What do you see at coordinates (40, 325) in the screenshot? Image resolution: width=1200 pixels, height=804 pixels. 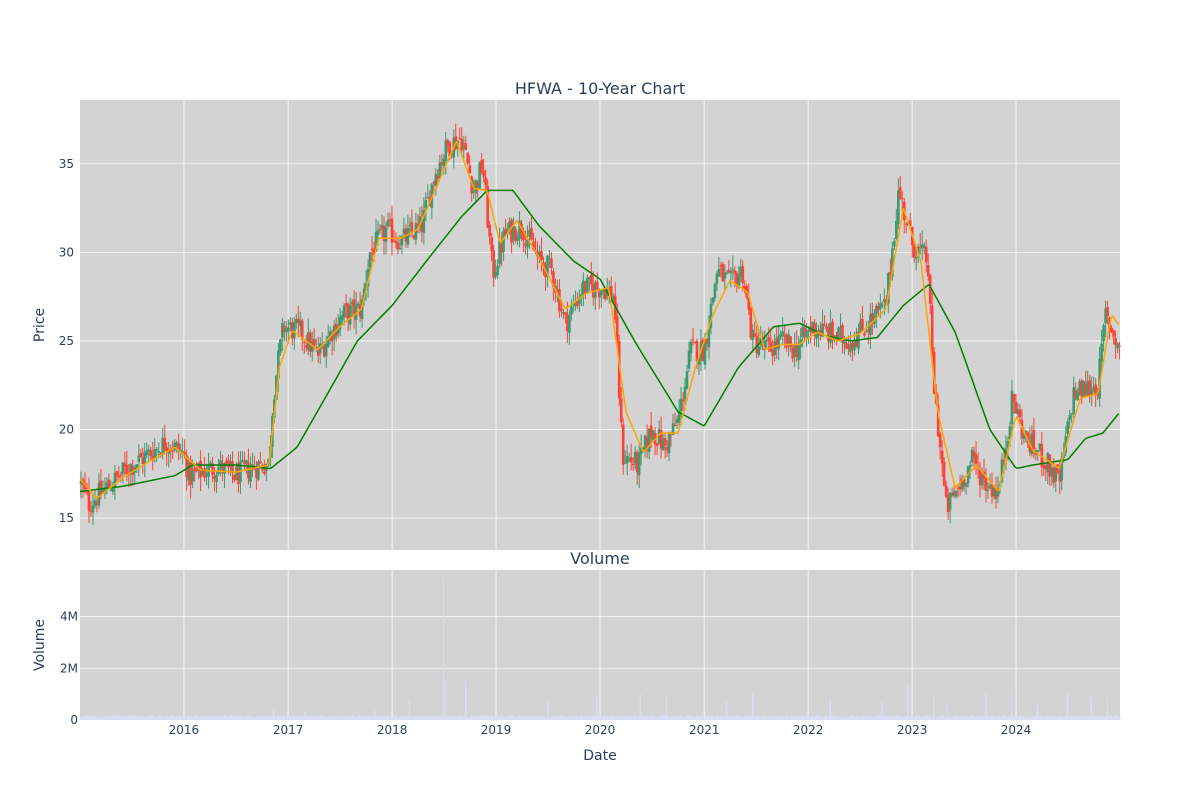 I see `price-axis-title: Price` at bounding box center [40, 325].